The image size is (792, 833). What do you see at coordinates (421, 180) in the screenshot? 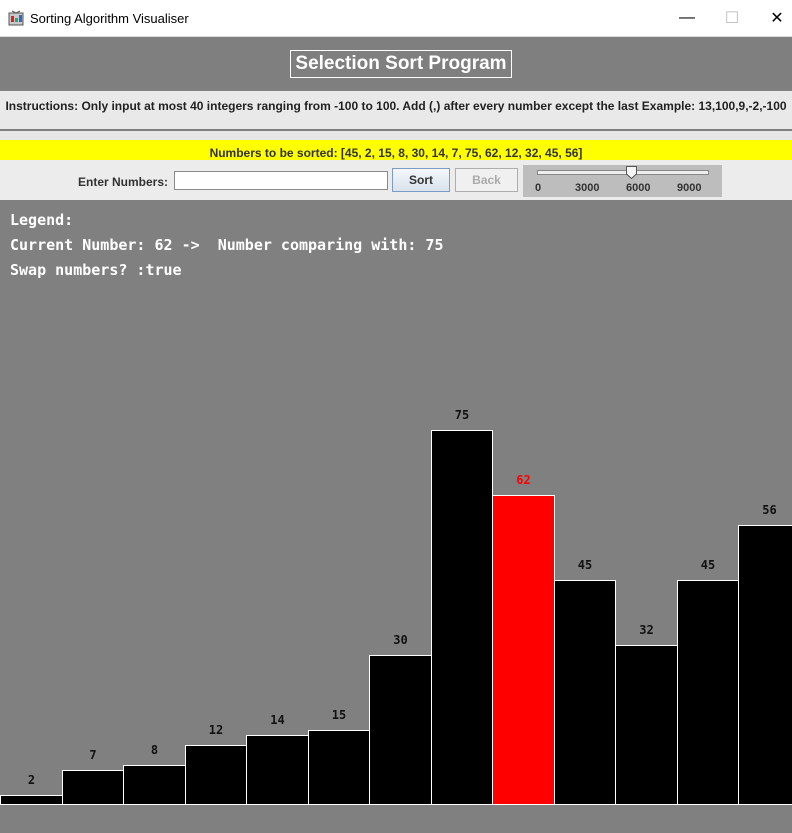
I see `sort-button: Sort` at bounding box center [421, 180].